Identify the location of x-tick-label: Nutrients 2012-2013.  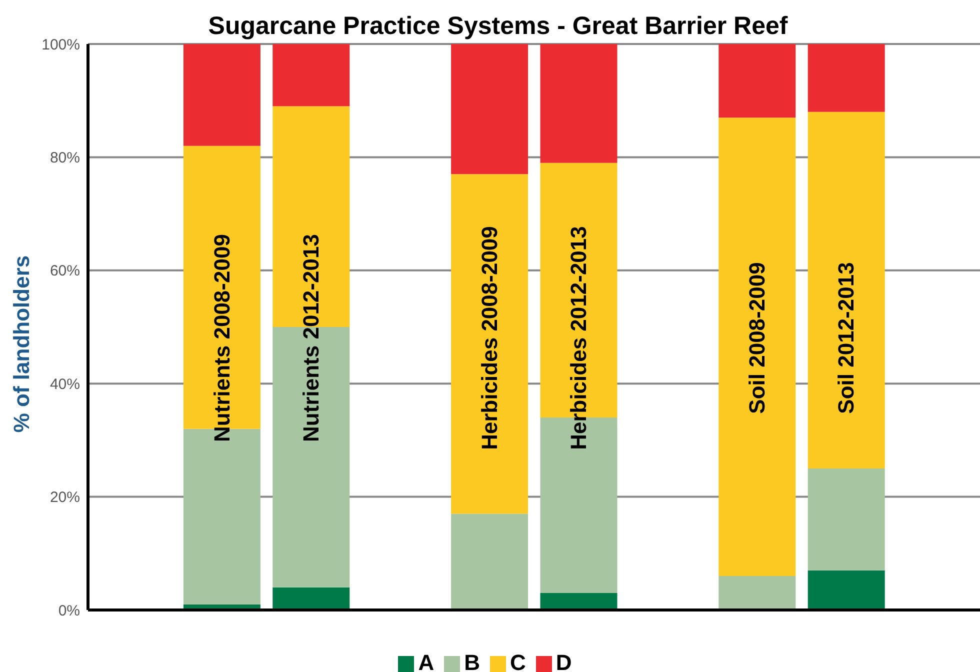
(311, 338).